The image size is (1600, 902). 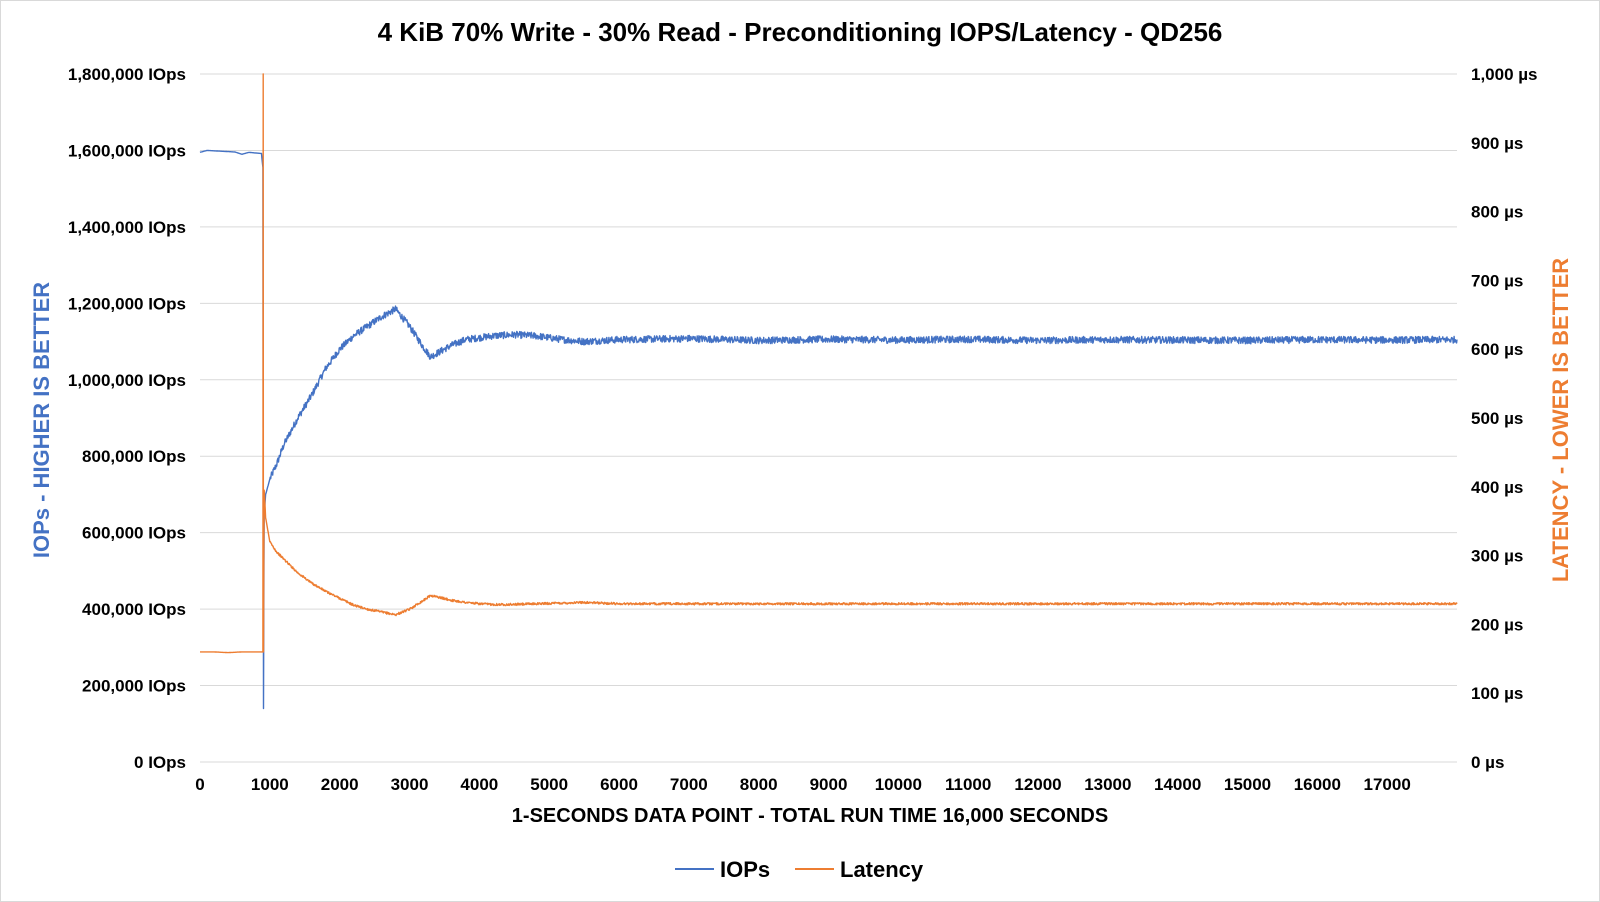 I want to click on y-right-tick-label: 1,000 µs, so click(x=1504, y=74).